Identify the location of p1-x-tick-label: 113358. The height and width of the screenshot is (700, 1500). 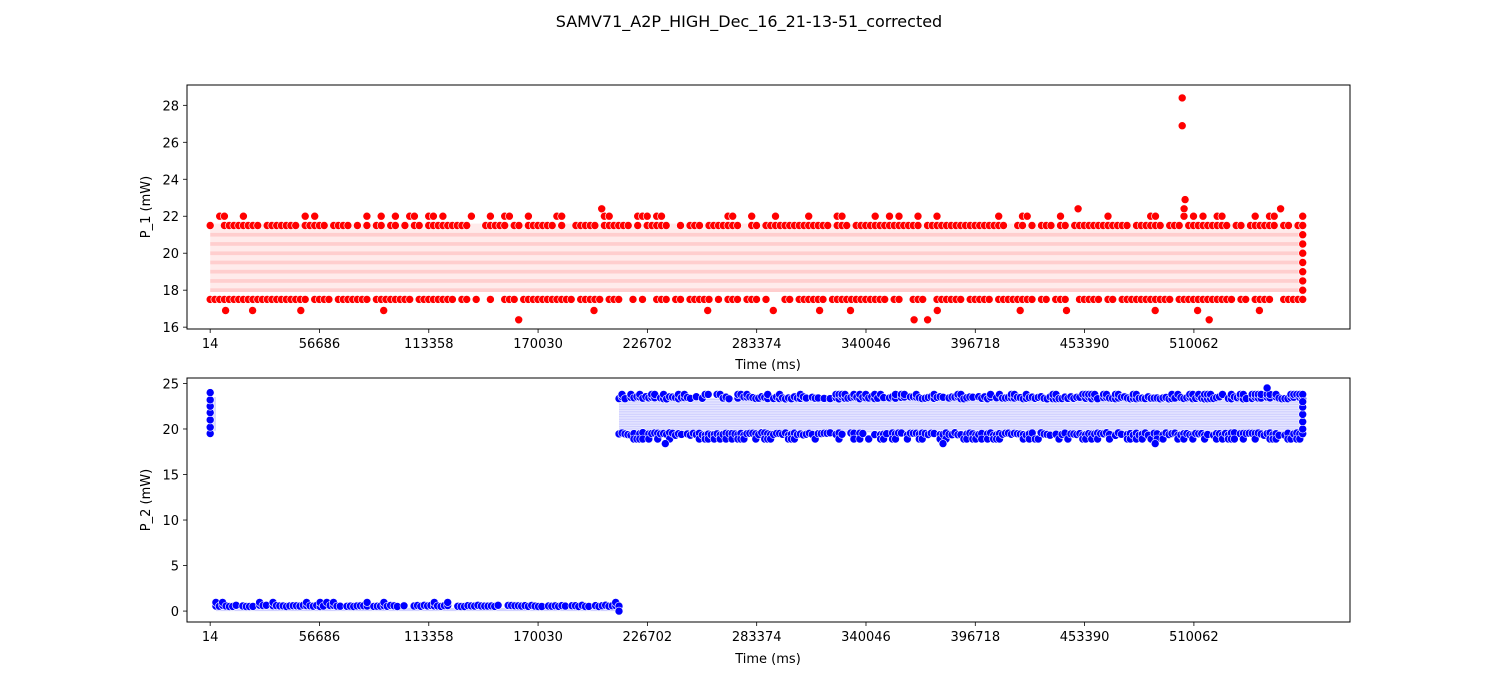
(429, 344).